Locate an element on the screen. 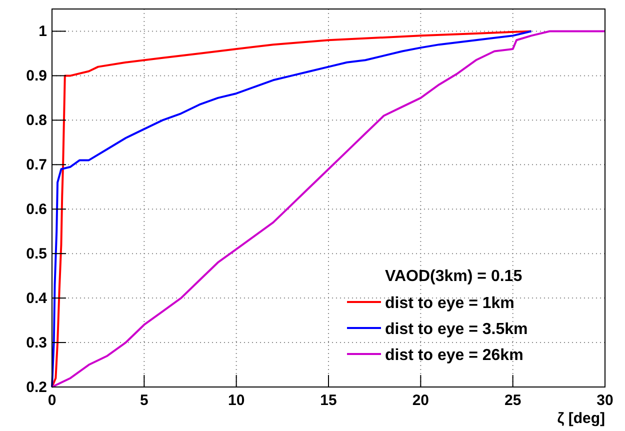 Image resolution: width=625 pixels, height=431 pixels. legend-title: VAOD(3km) = 0.15 is located at coordinates (453, 276).